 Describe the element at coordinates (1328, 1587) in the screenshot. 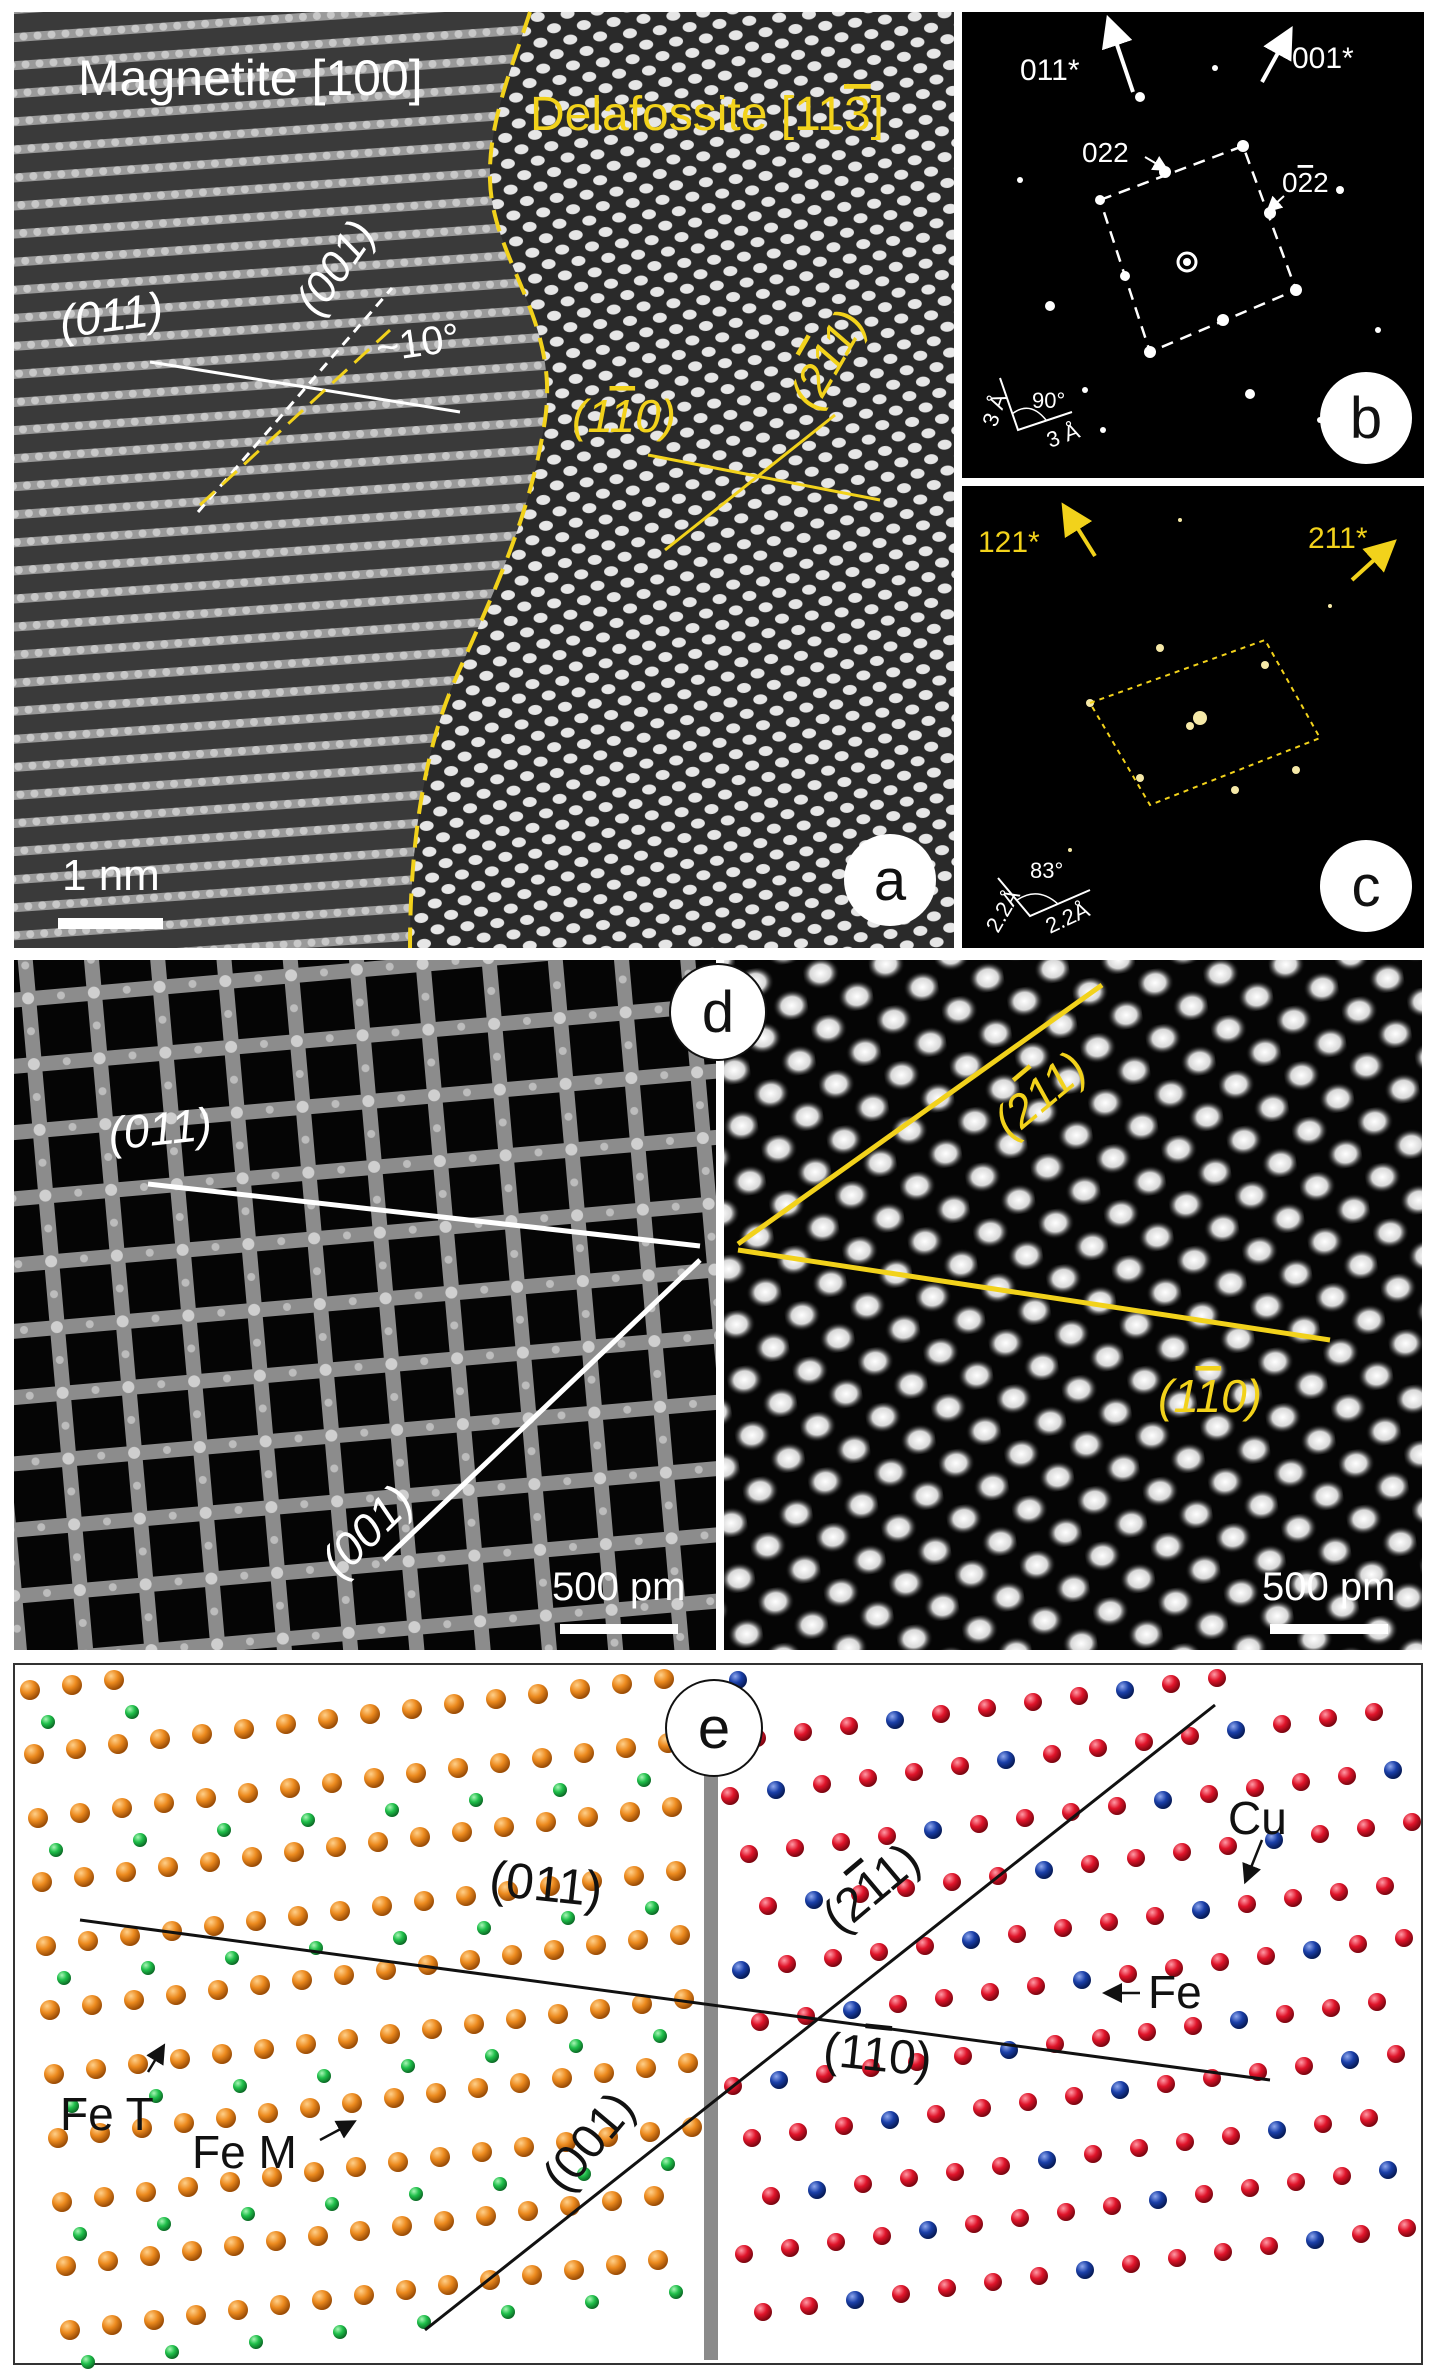

I see `scale-label-d-right: 500 pm` at that location.